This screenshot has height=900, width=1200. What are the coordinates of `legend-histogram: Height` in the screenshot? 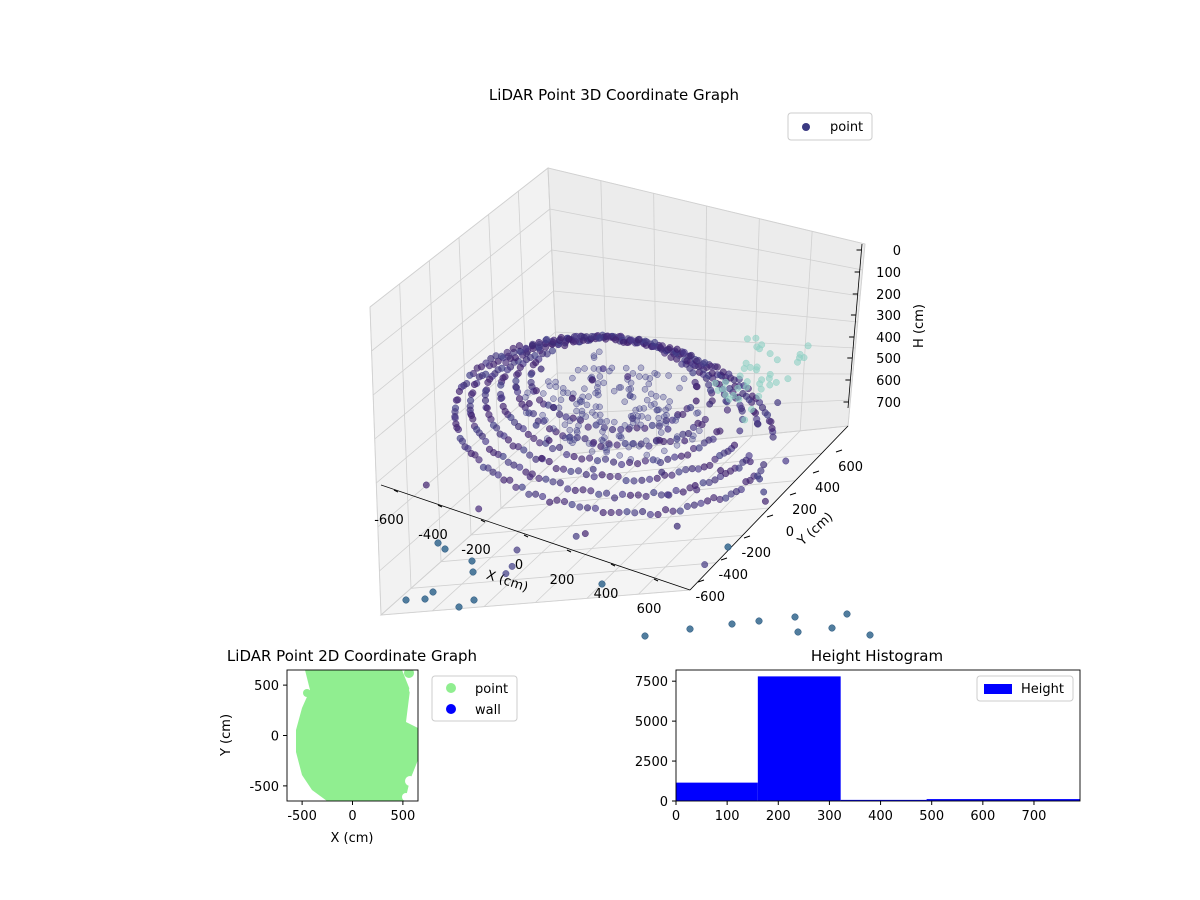 It's located at (1025, 688).